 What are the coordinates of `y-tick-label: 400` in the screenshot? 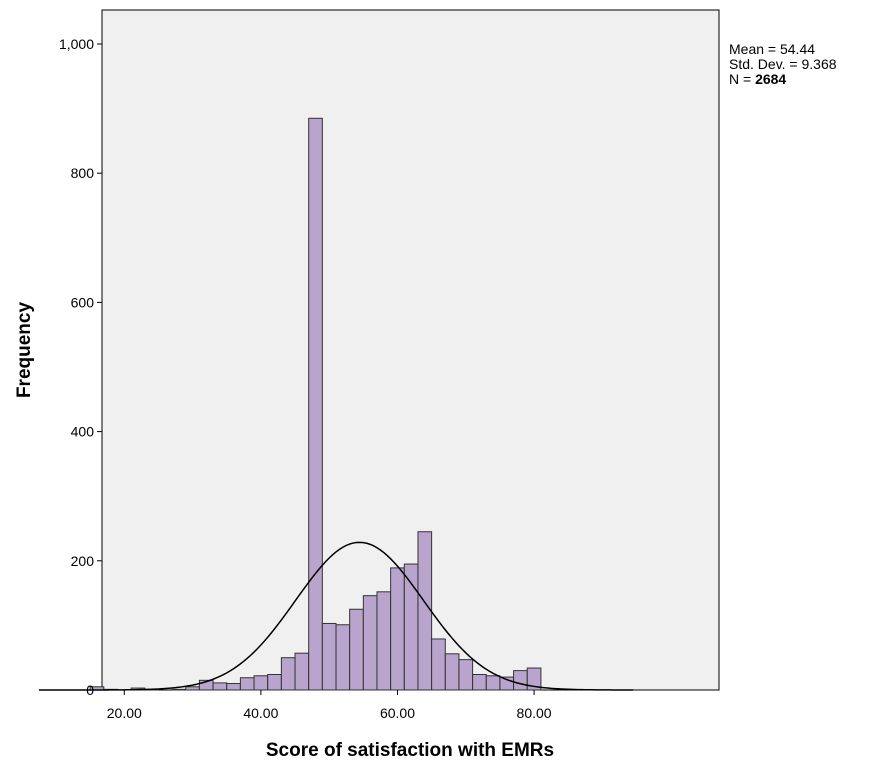 It's located at (83, 432).